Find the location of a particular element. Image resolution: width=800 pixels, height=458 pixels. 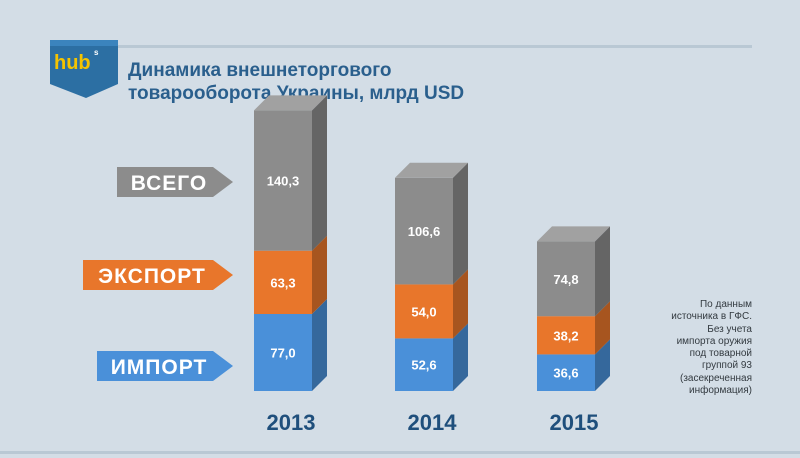

source-note-line: группой 93 is located at coordinates (727, 366).